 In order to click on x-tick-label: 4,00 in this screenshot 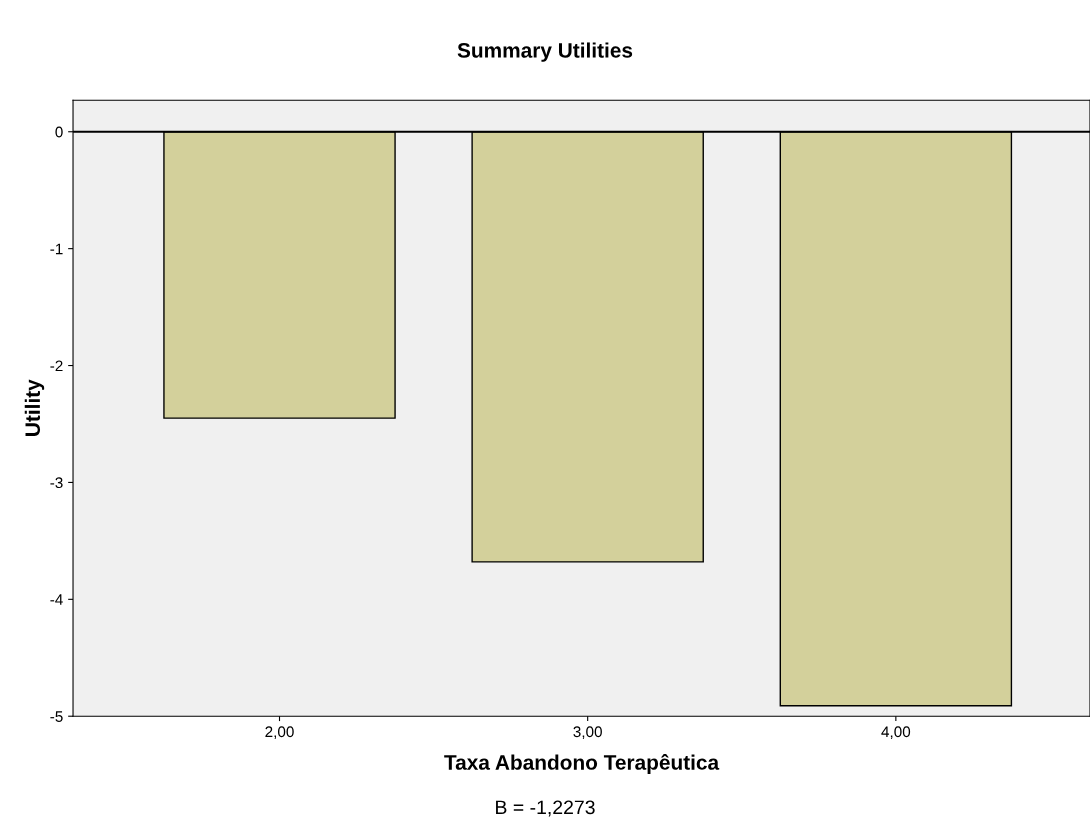, I will do `click(896, 732)`.